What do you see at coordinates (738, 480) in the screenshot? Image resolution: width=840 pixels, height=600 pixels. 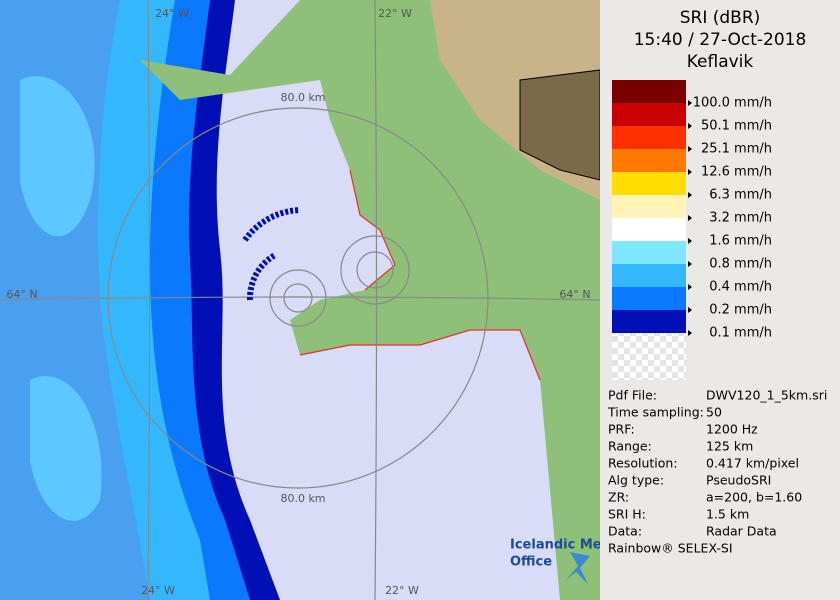 I see `info-value: PseudoSRI` at bounding box center [738, 480].